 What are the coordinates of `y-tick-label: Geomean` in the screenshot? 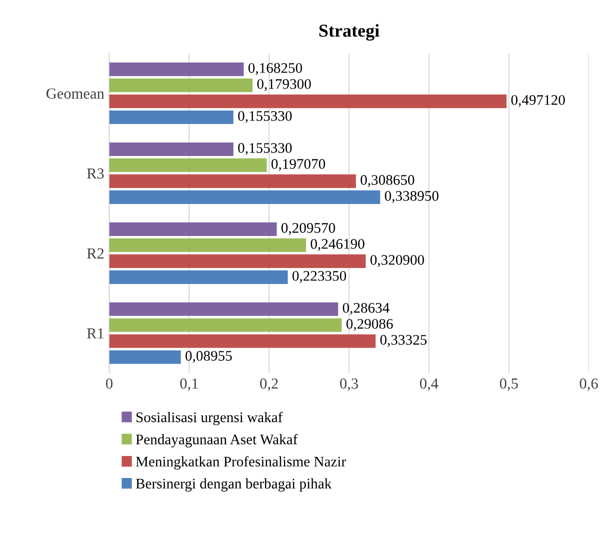 It's located at (75, 93).